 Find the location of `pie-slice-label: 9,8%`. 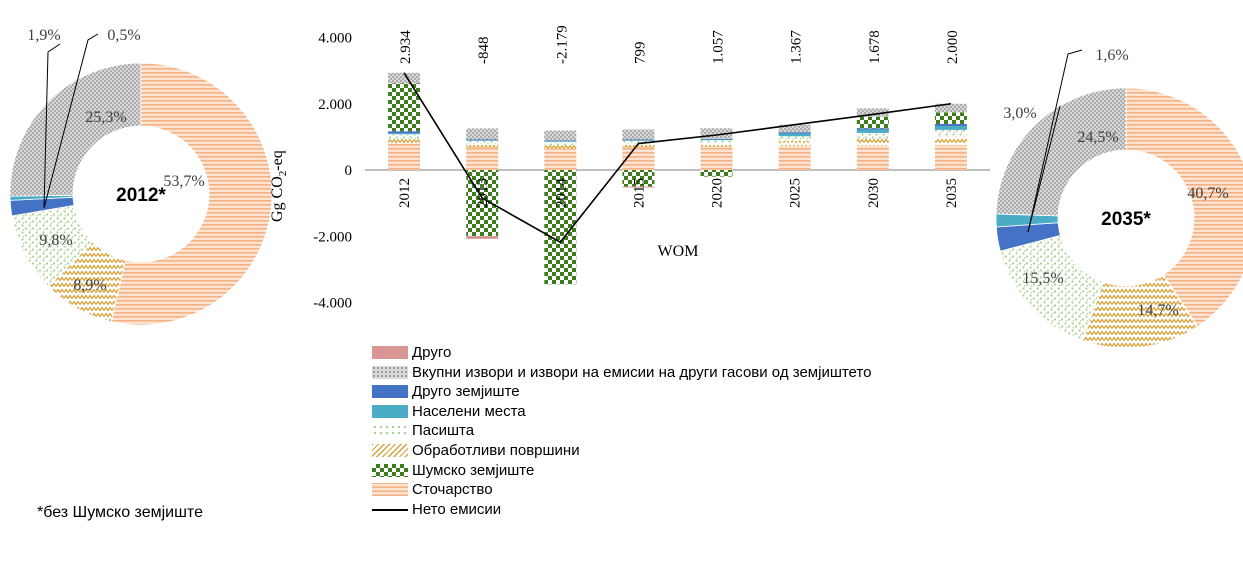

pie-slice-label: 9,8% is located at coordinates (55, 240).